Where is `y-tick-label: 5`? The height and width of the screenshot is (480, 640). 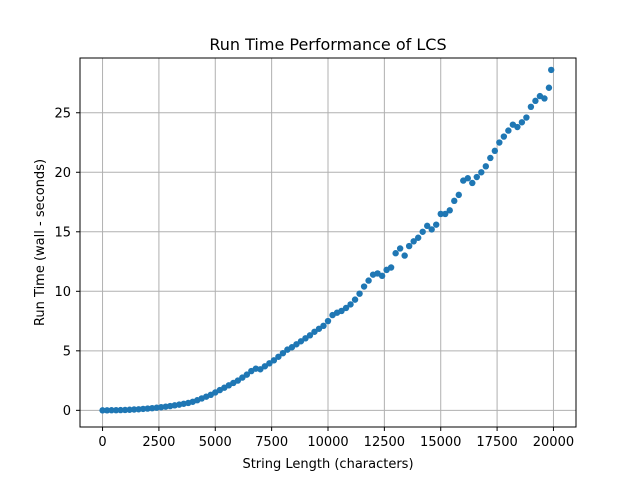 y-tick-label: 5 is located at coordinates (67, 351).